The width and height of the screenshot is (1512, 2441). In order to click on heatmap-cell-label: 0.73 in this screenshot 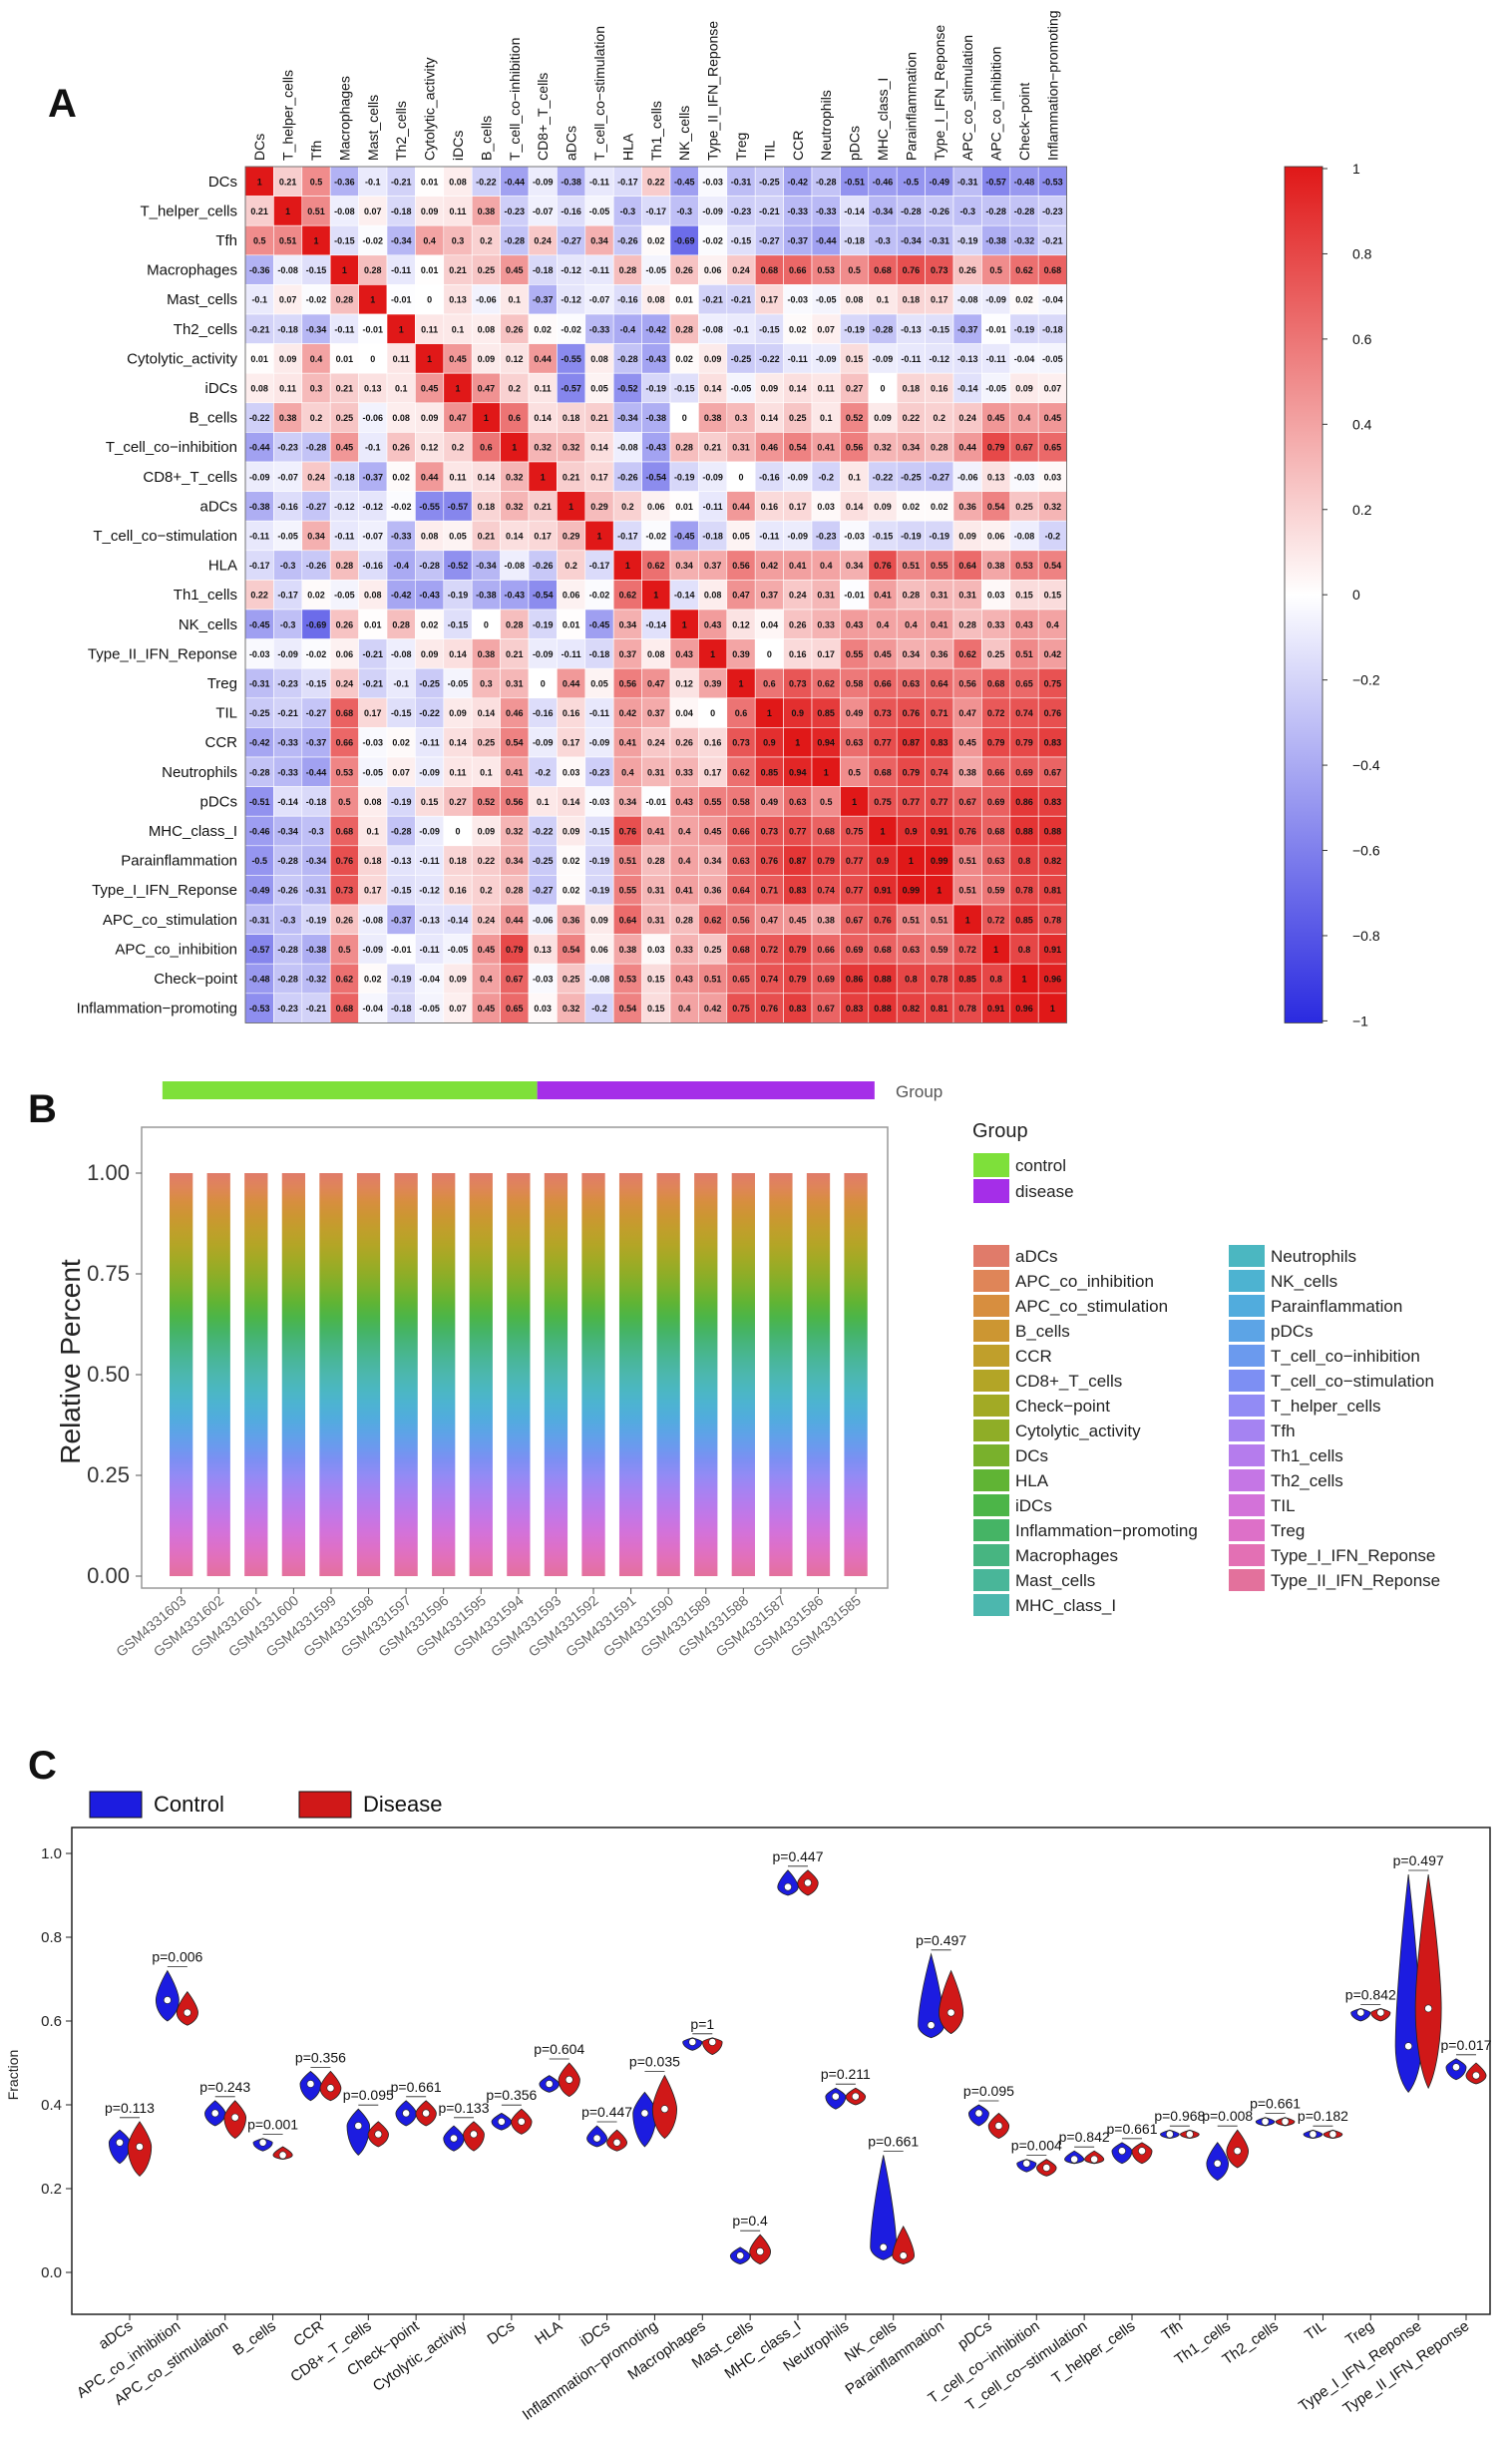, I will do `click(798, 684)`.